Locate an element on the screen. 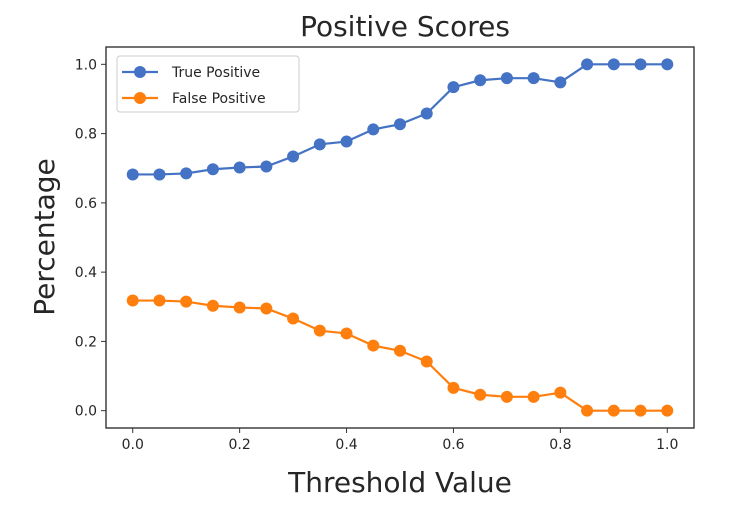 This screenshot has height=510, width=754. legend-box is located at coordinates (208, 84).